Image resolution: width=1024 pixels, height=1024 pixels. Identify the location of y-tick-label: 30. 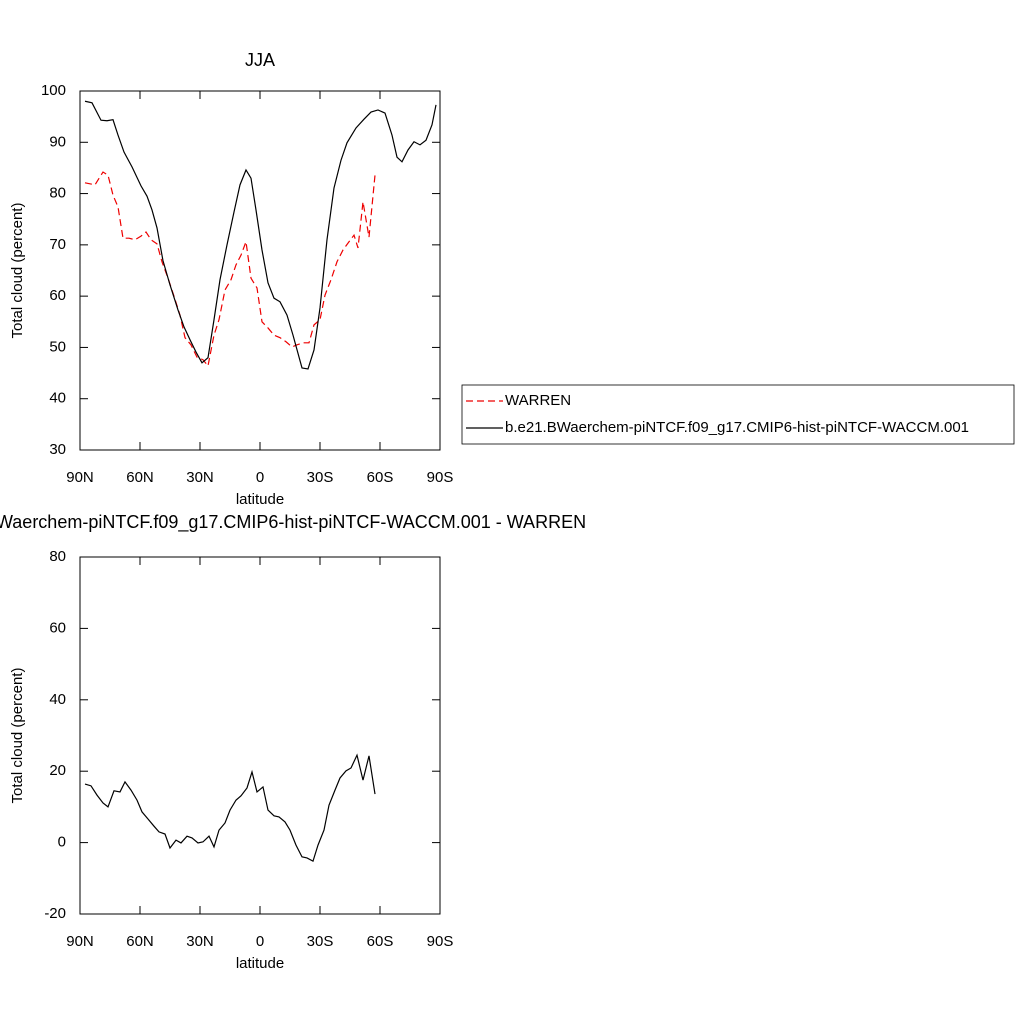
(57, 449).